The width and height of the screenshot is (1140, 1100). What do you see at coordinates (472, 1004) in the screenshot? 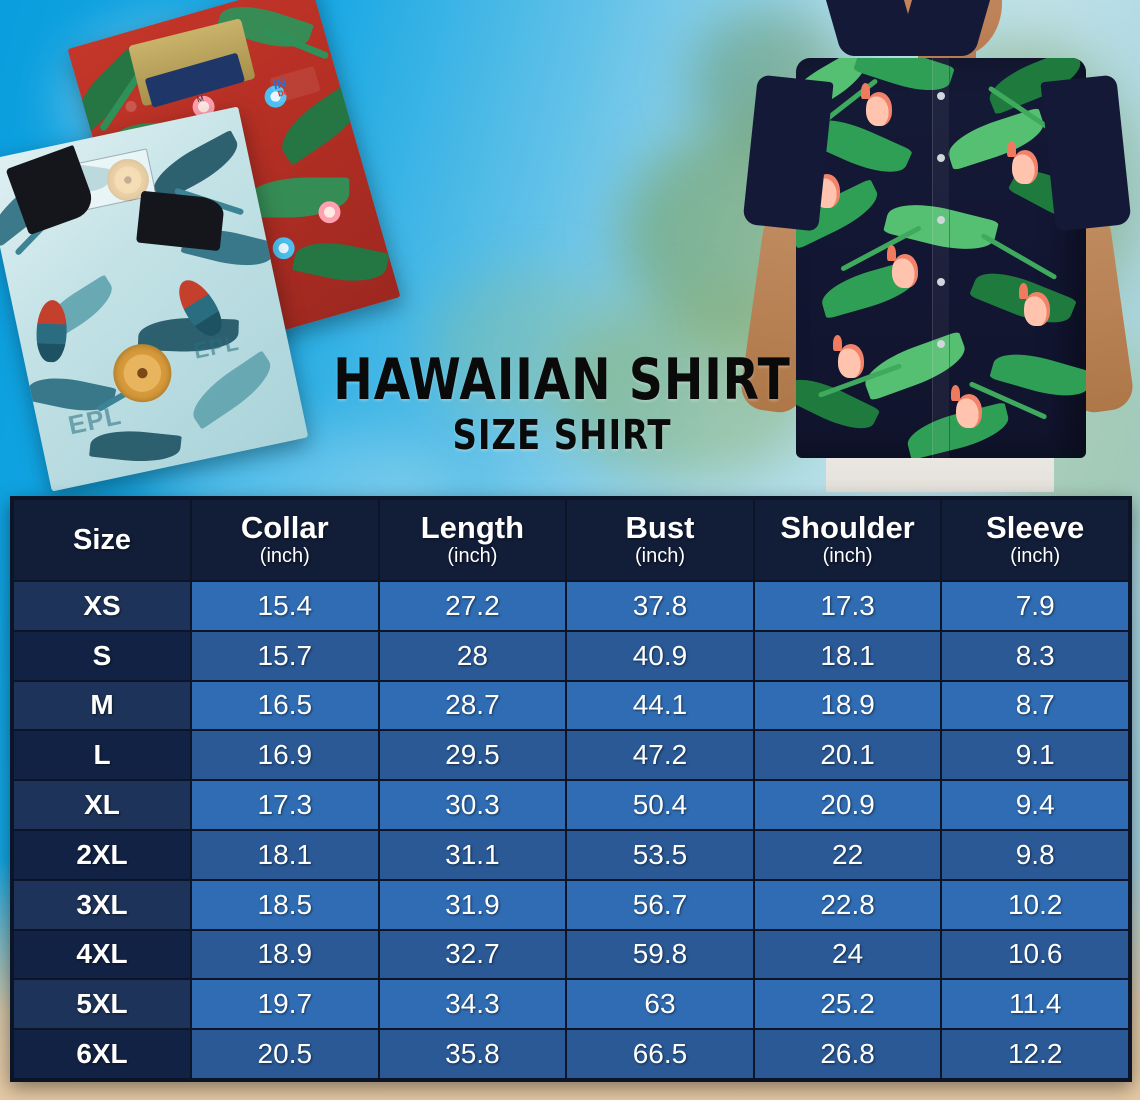
I see `cell-5xl-length: 34.3` at bounding box center [472, 1004].